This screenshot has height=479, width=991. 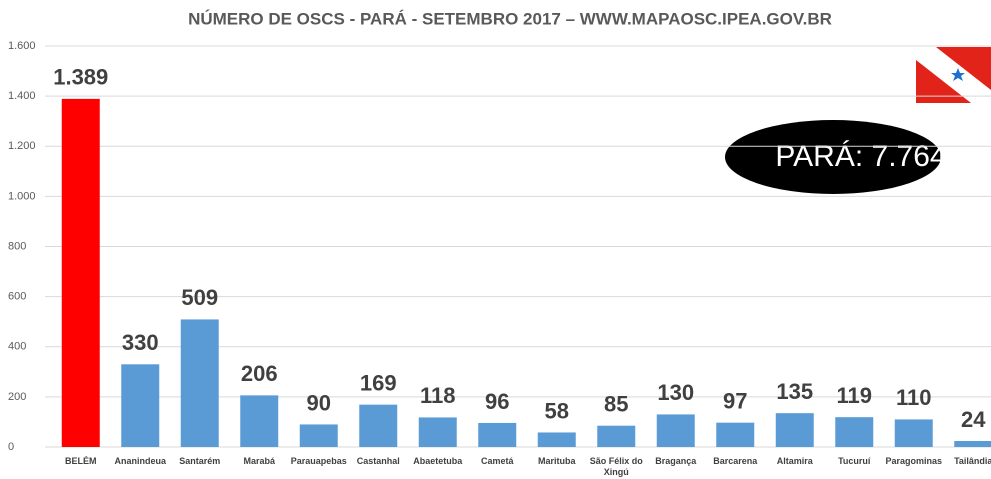 I want to click on x-tick-label: Tucuruí, so click(x=854, y=461).